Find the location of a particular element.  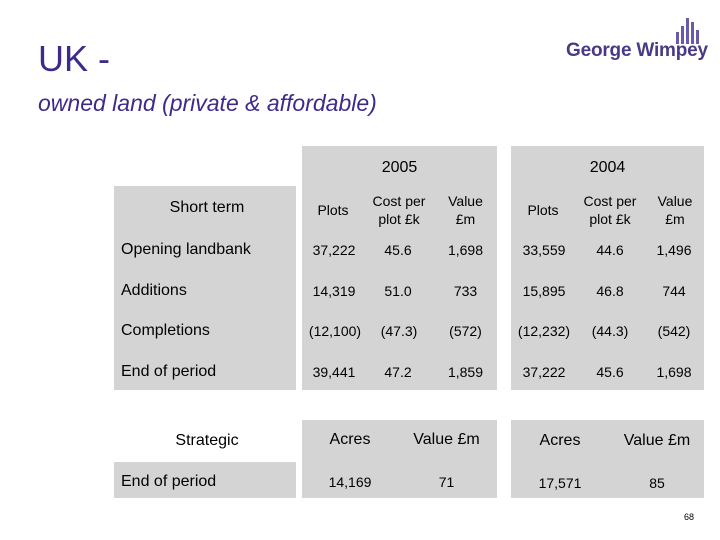

col-value-2005-line2: £m is located at coordinates (465, 219).